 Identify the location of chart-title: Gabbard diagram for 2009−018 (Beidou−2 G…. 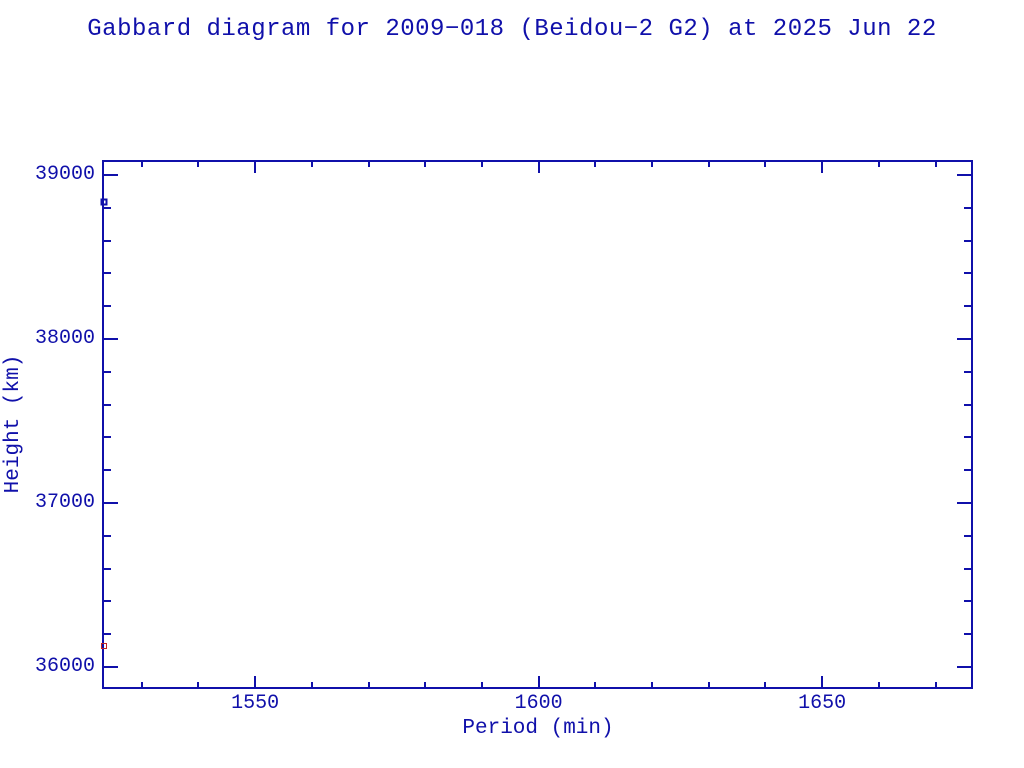
(512, 29).